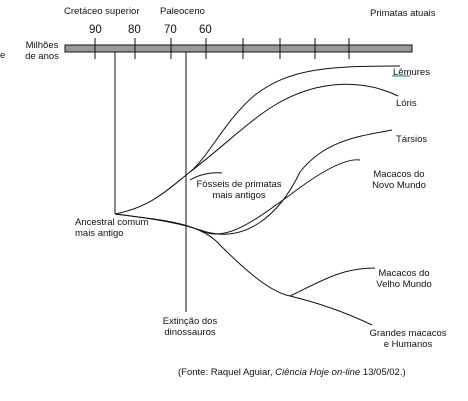 This screenshot has width=468, height=401. I want to click on branch-apes, so click(331, 310).